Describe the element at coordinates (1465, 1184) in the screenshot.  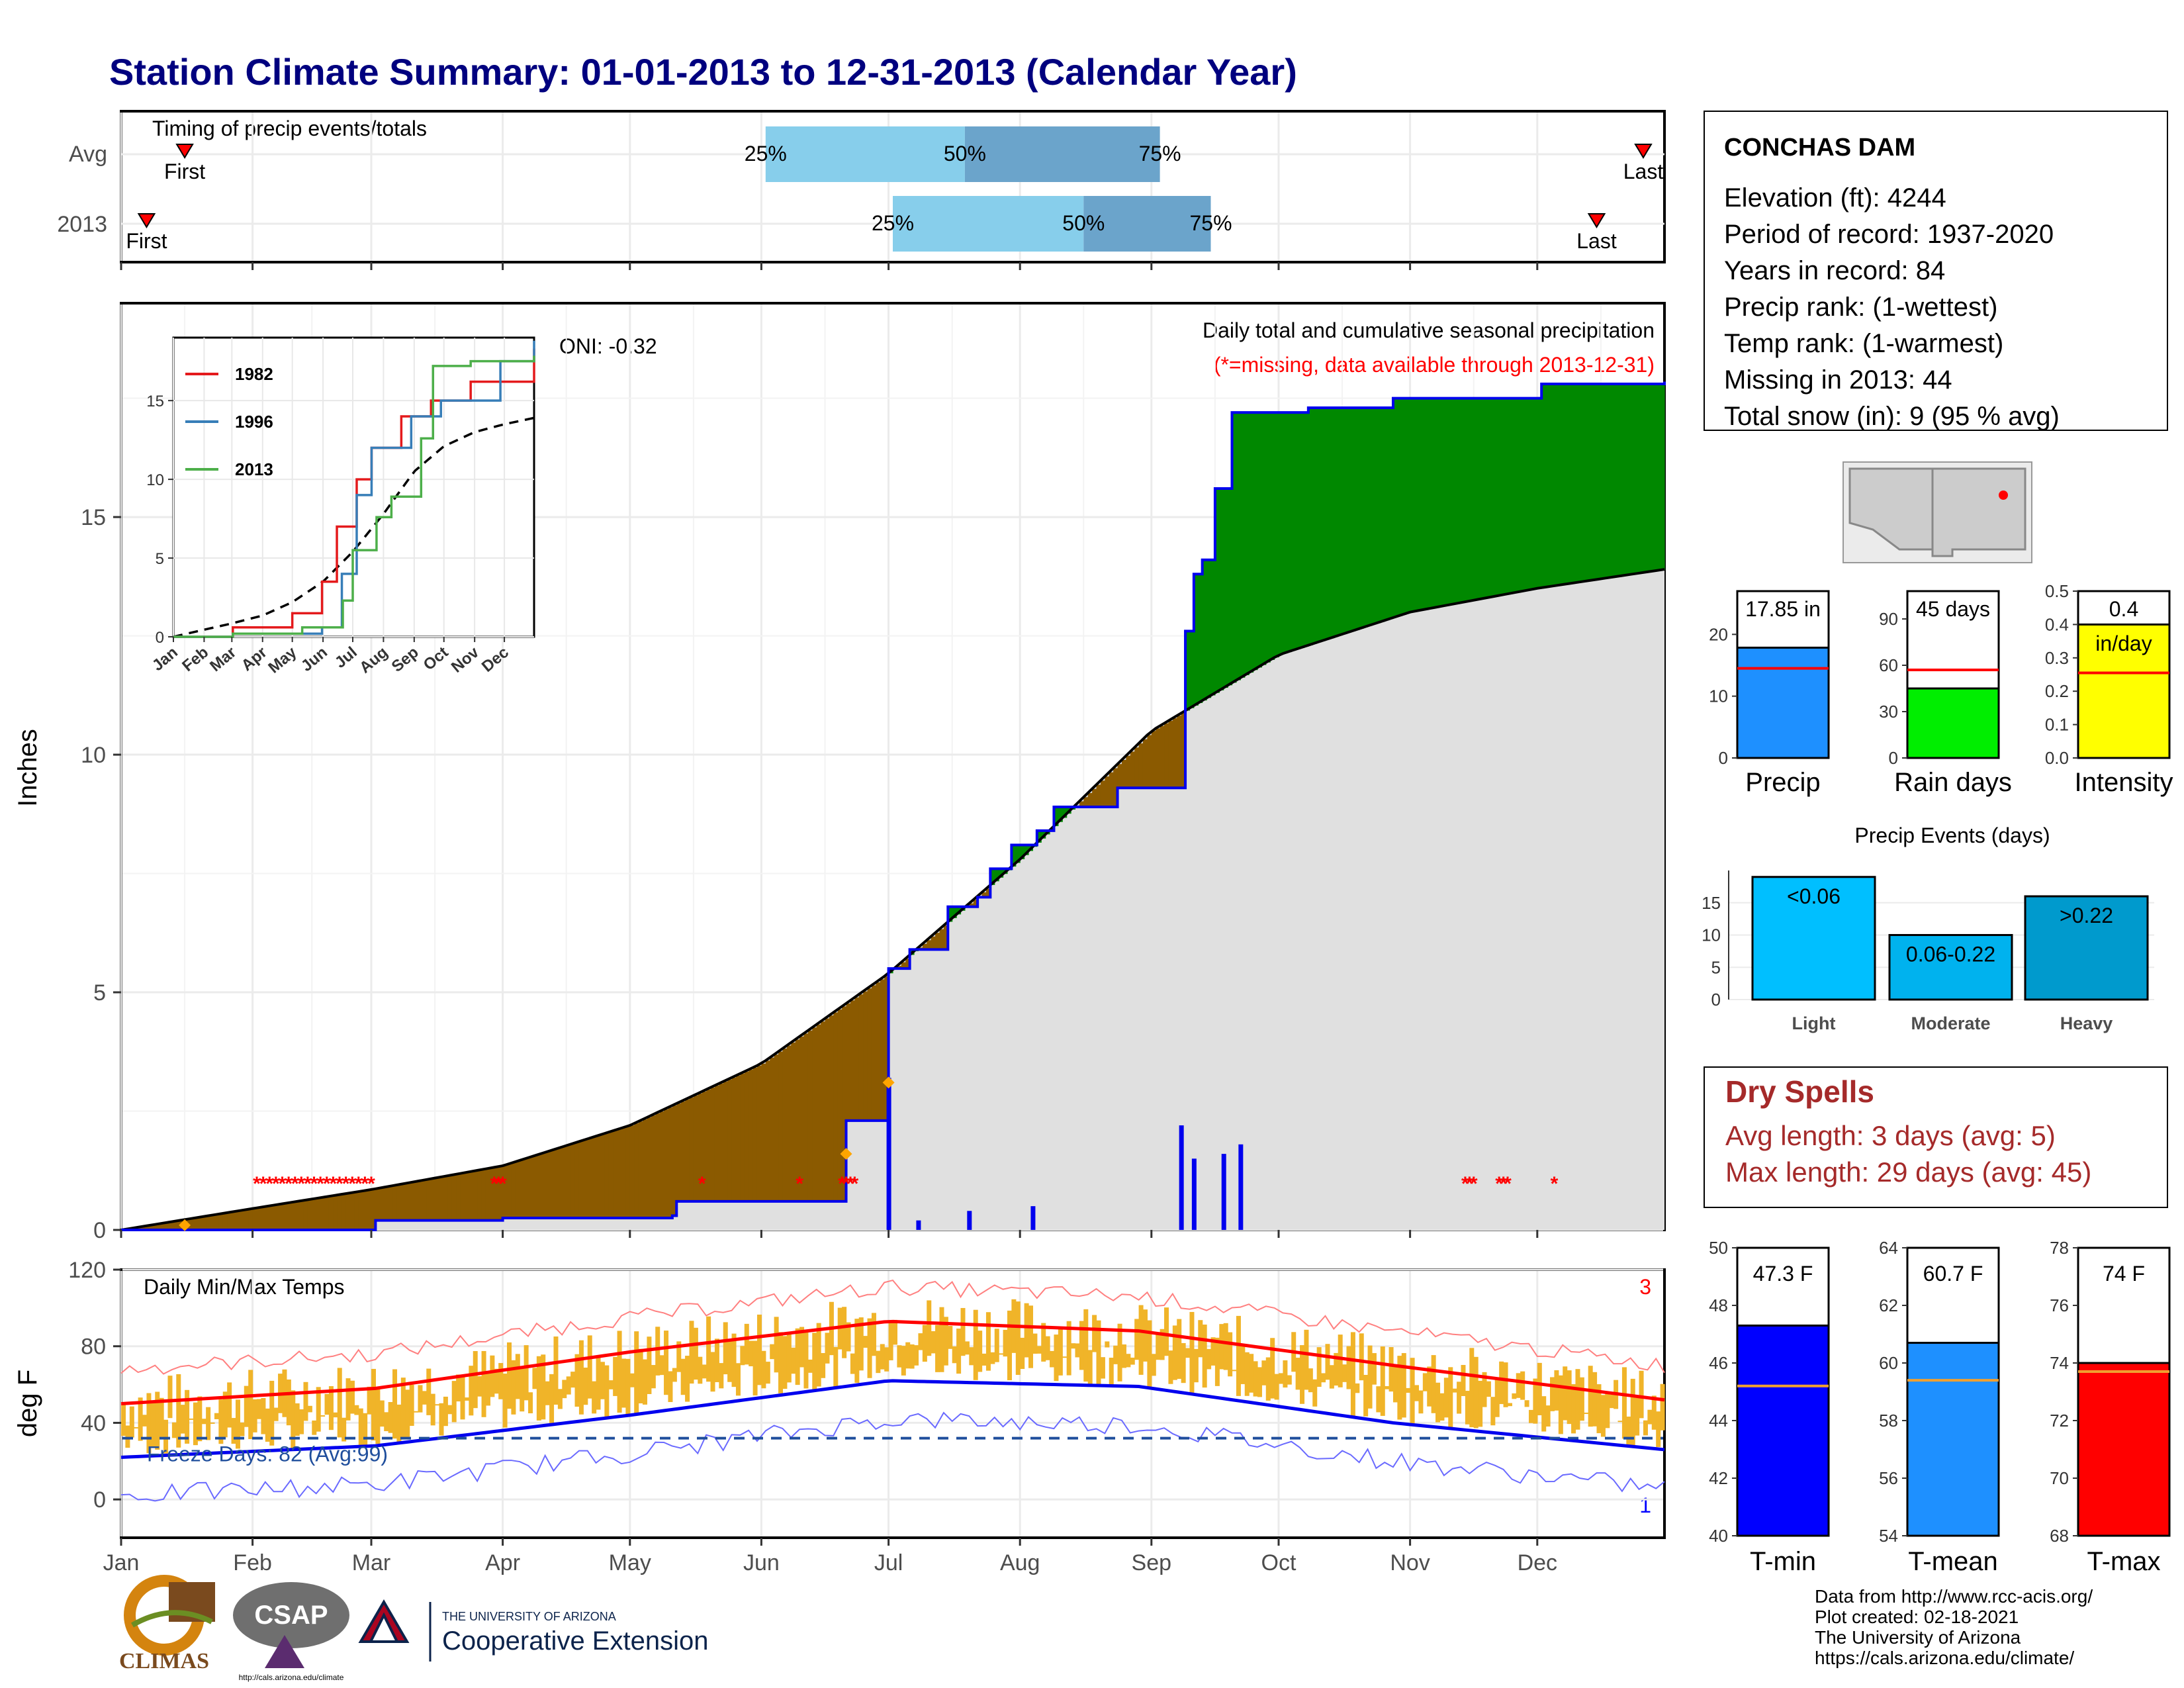
I see `missing-marker: *` at that location.